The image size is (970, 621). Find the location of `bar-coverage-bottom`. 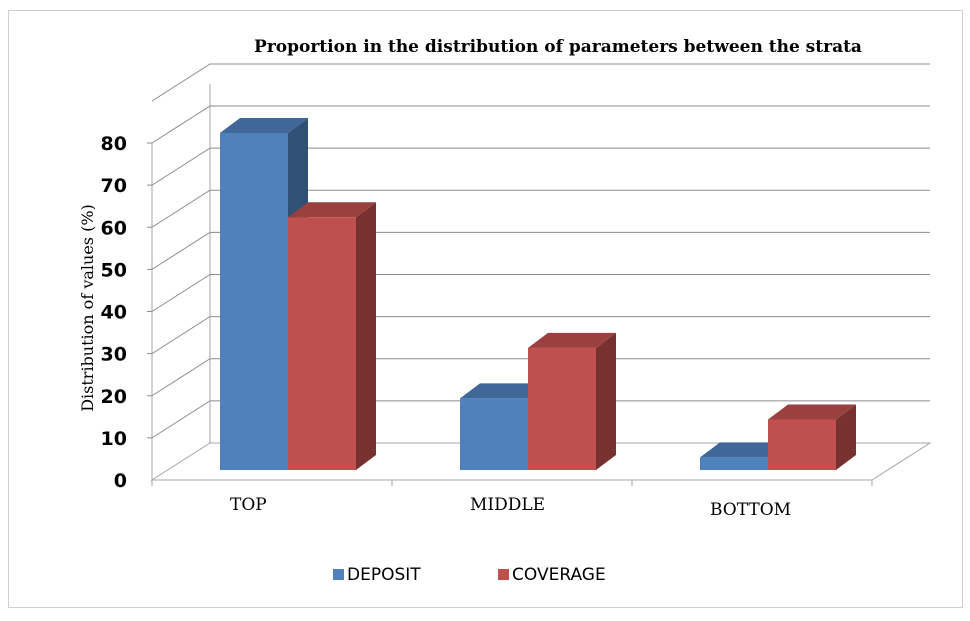

bar-coverage-bottom is located at coordinates (812, 437).